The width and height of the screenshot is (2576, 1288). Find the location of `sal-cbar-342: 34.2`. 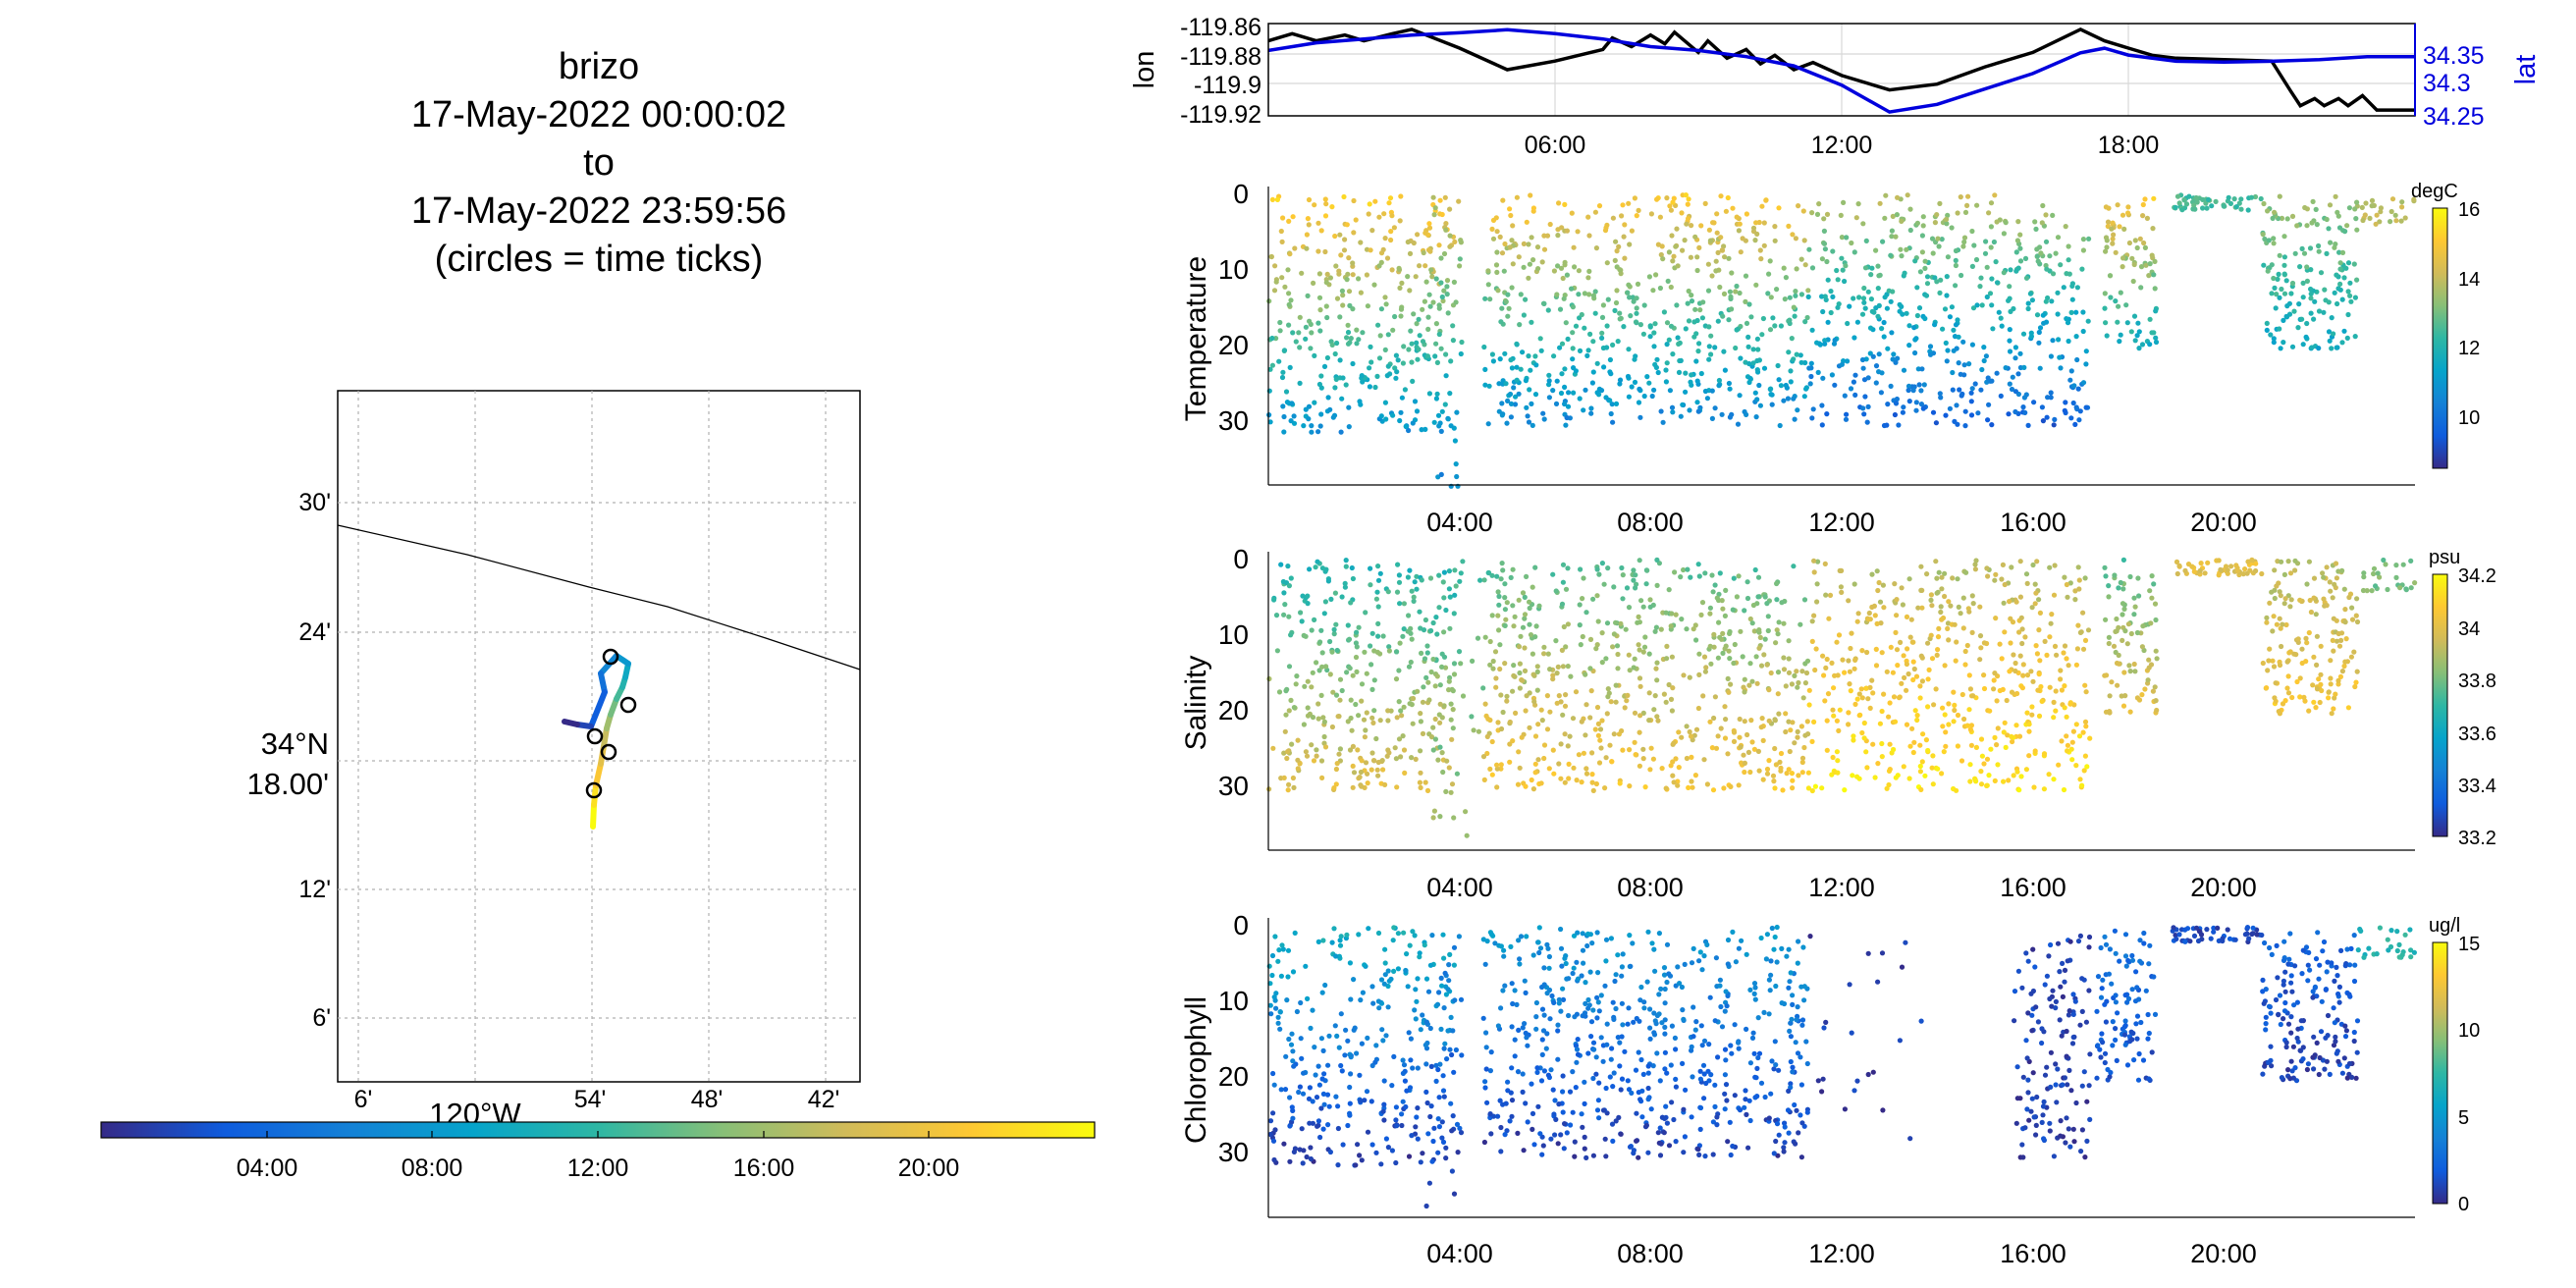

sal-cbar-342: 34.2 is located at coordinates (2477, 576).